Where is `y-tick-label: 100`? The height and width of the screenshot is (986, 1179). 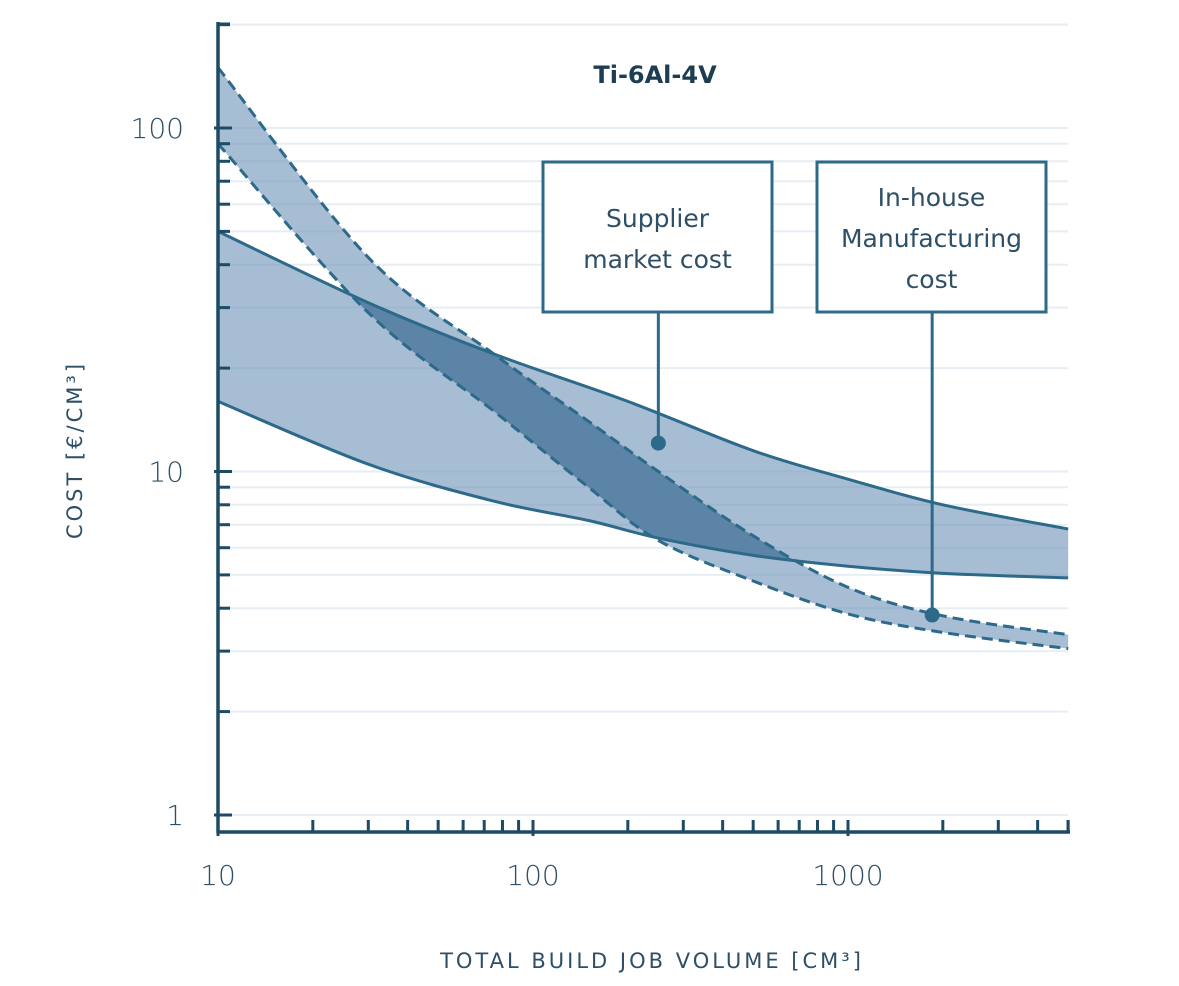 y-tick-label: 100 is located at coordinates (157, 128).